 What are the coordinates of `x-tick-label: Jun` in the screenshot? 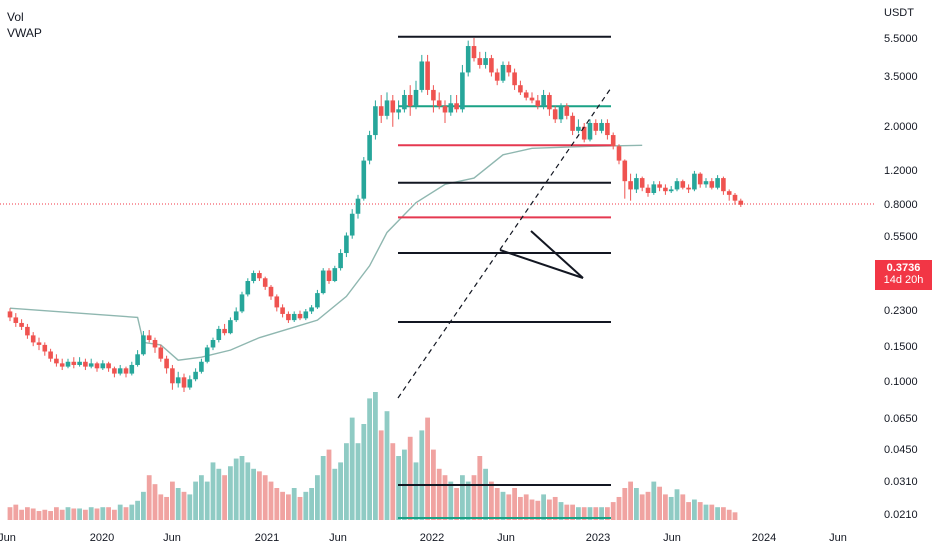 It's located at (172, 538).